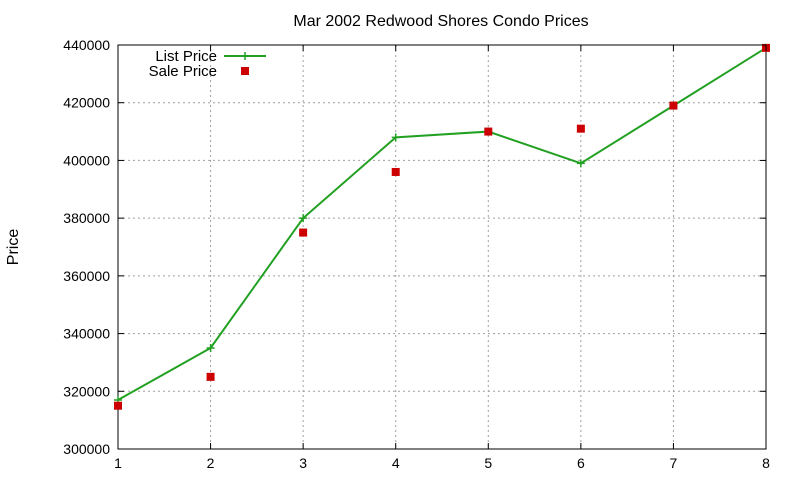 This screenshot has width=800, height=480. Describe the element at coordinates (86, 160) in the screenshot. I see `y-tick-label: 400000` at that location.